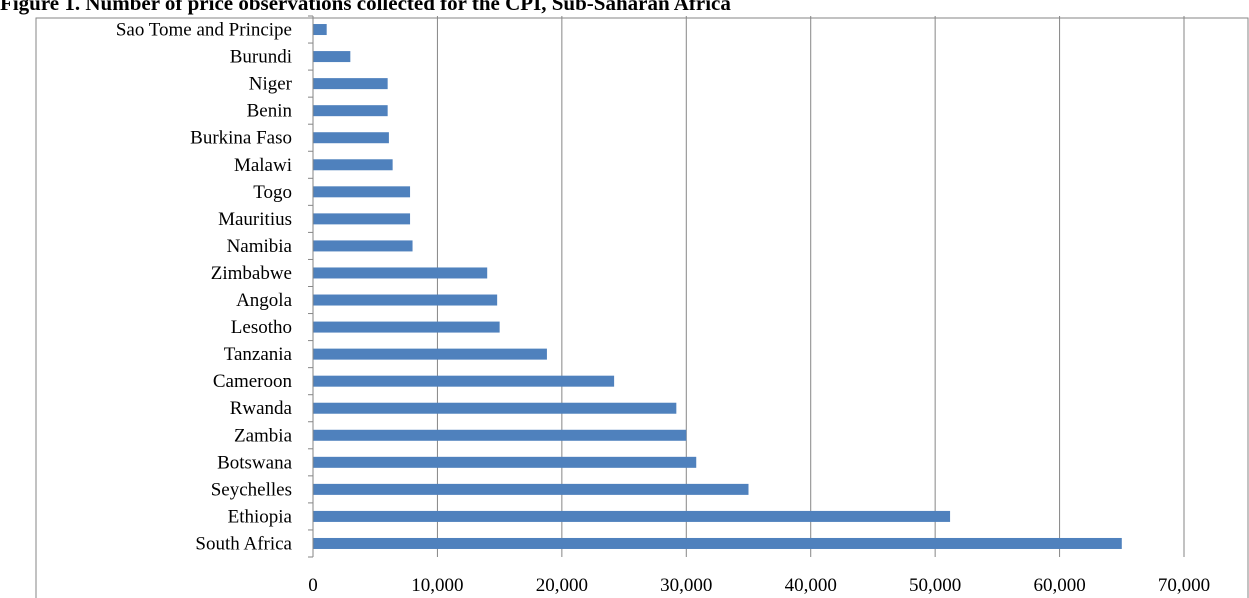 The width and height of the screenshot is (1249, 598). What do you see at coordinates (260, 516) in the screenshot?
I see `category-label: Ethiopia` at bounding box center [260, 516].